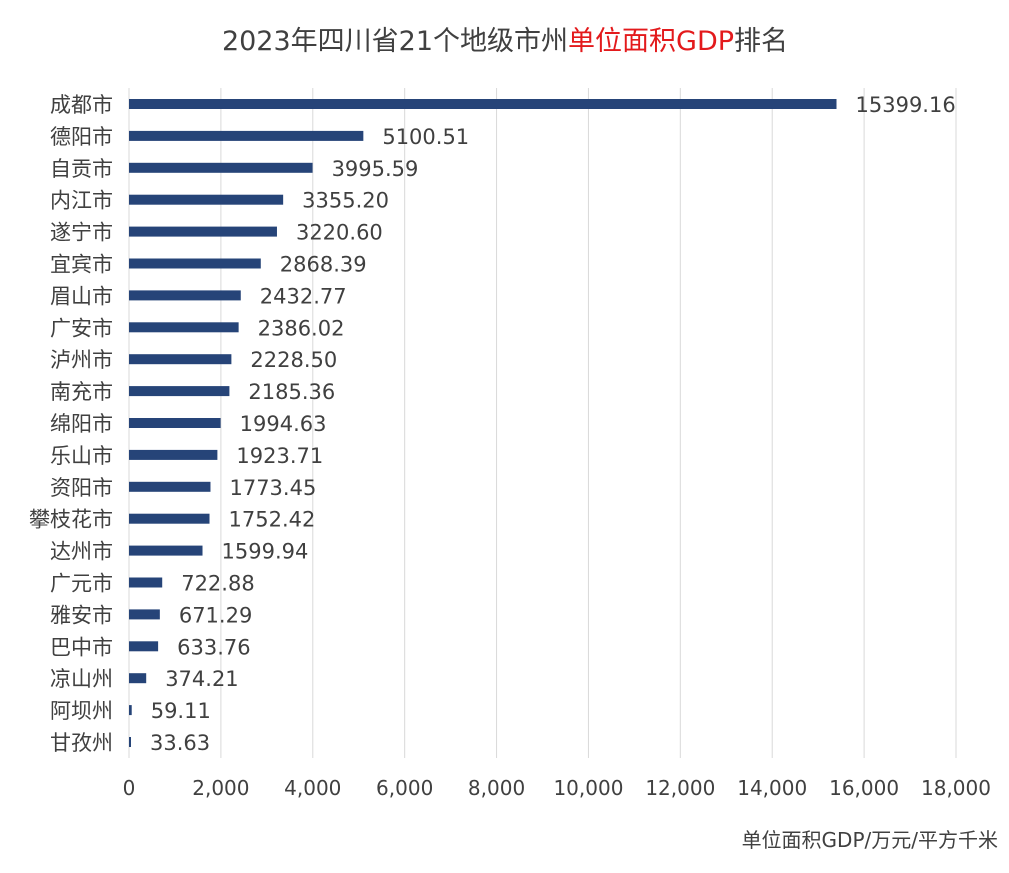 This screenshot has width=1009, height=873. Describe the element at coordinates (81, 169) in the screenshot. I see `category-label: 自贡市` at that location.